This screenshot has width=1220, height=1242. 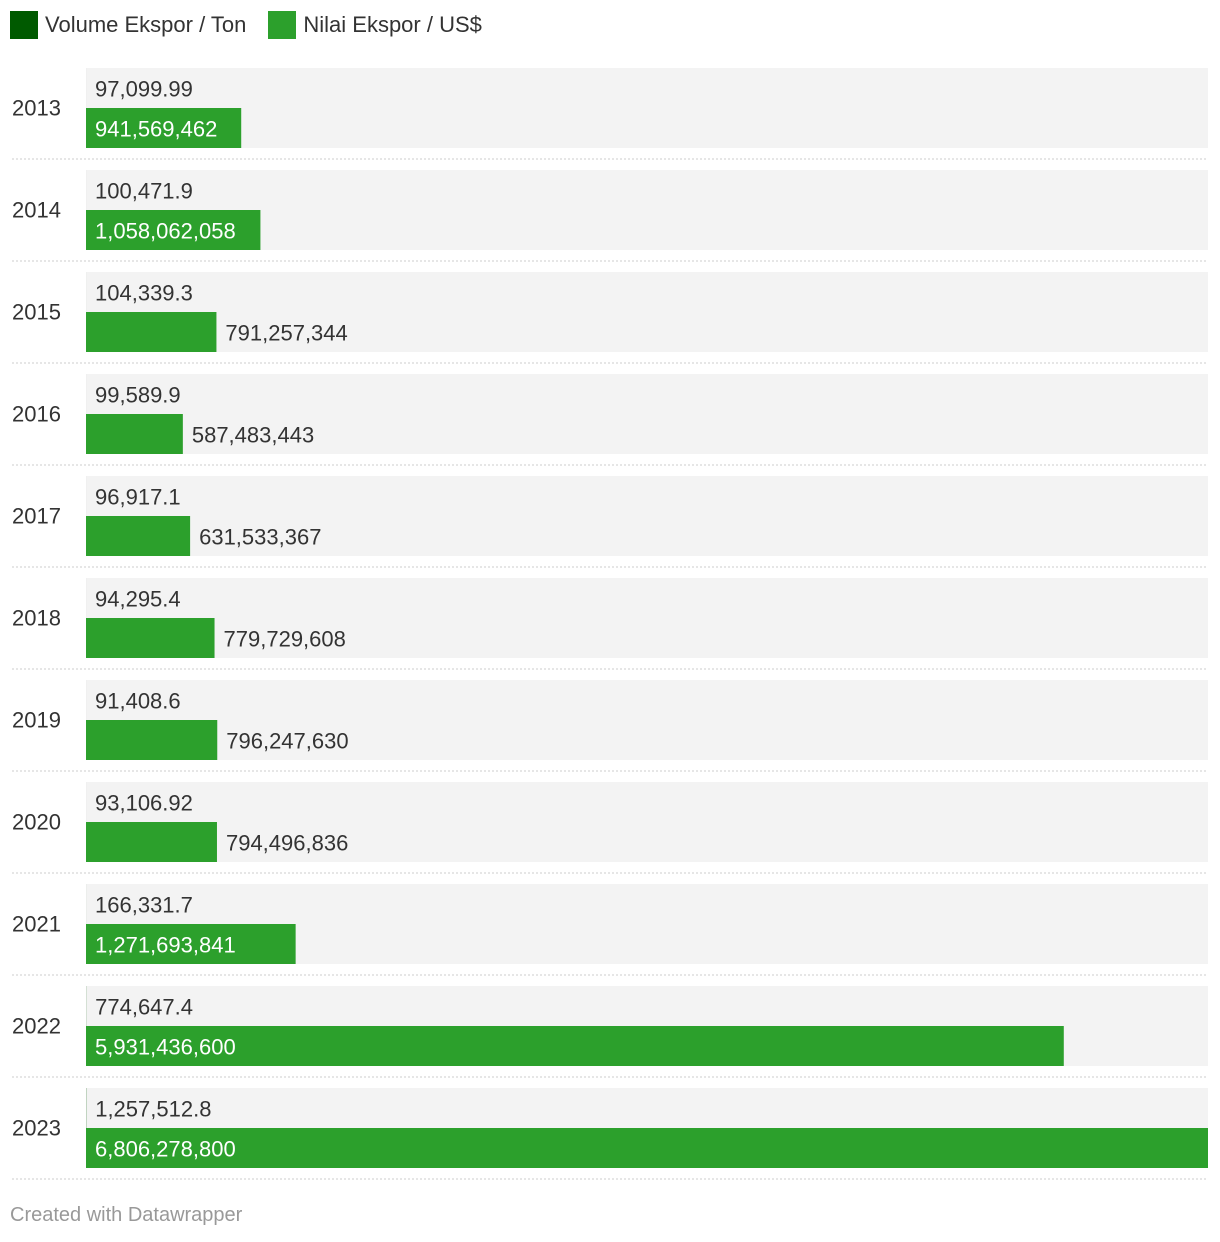 I want to click on legend-label-value: Nilai Ekspor / US$, so click(x=392, y=24).